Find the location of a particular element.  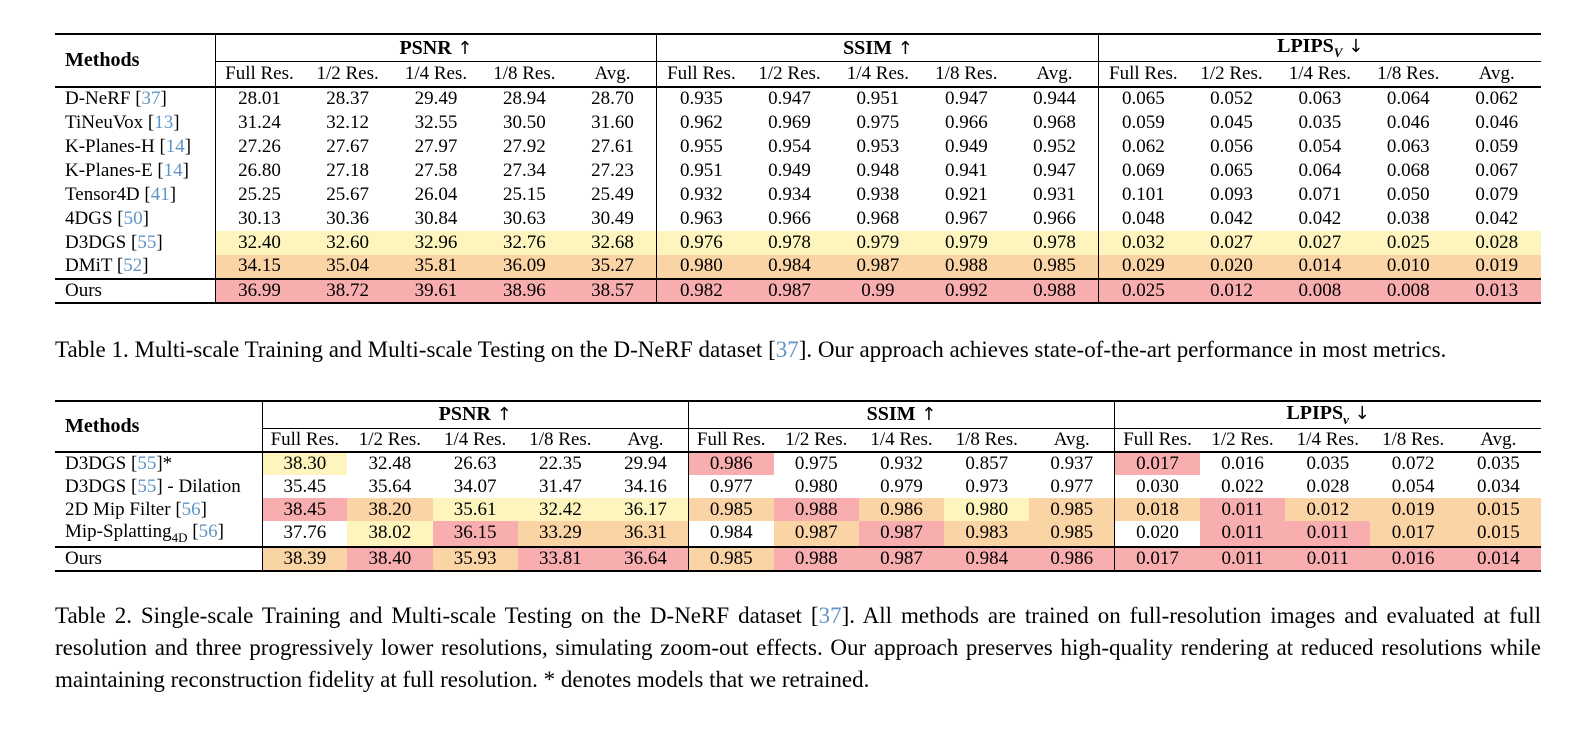

metric-value-cell: 0.980 is located at coordinates (816, 486).